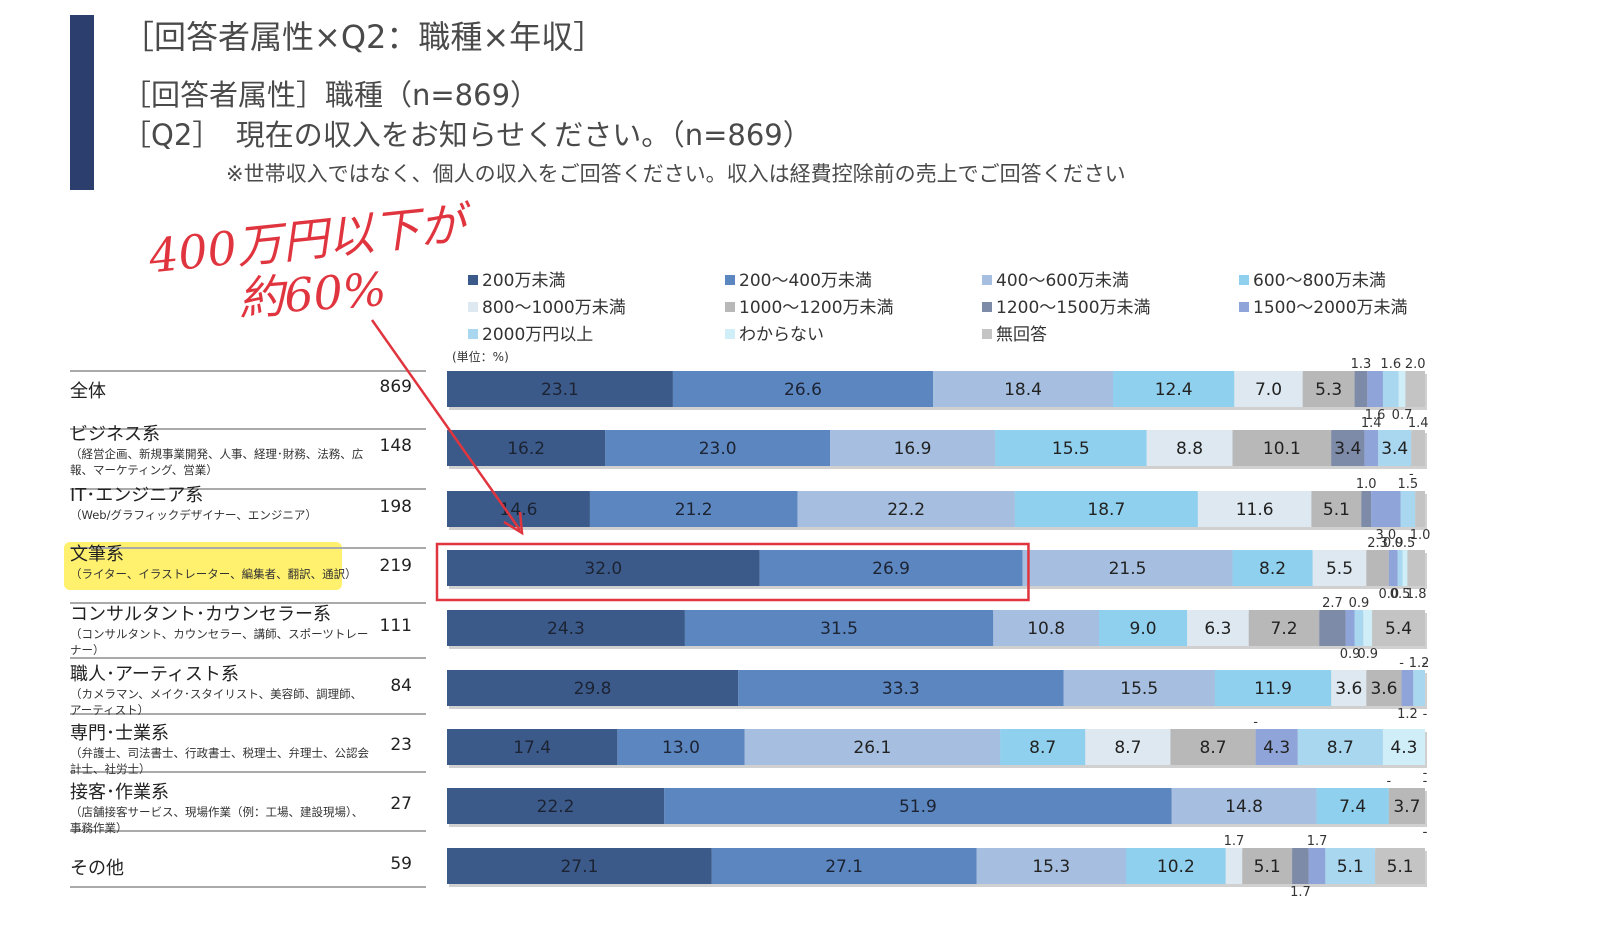 Image resolution: width=1600 pixels, height=945 pixels. I want to click on legend-label: 800～1000万未満, so click(554, 308).